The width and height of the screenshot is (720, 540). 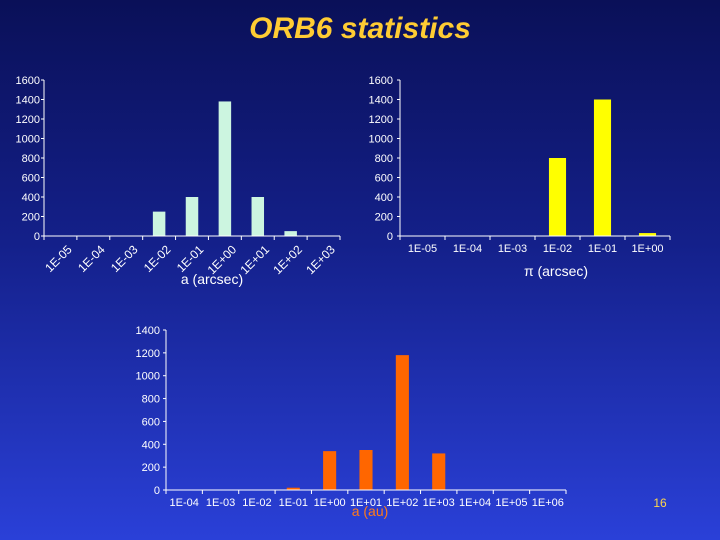 What do you see at coordinates (402, 503) in the screenshot?
I see `x-tick-label: 1E+02` at bounding box center [402, 503].